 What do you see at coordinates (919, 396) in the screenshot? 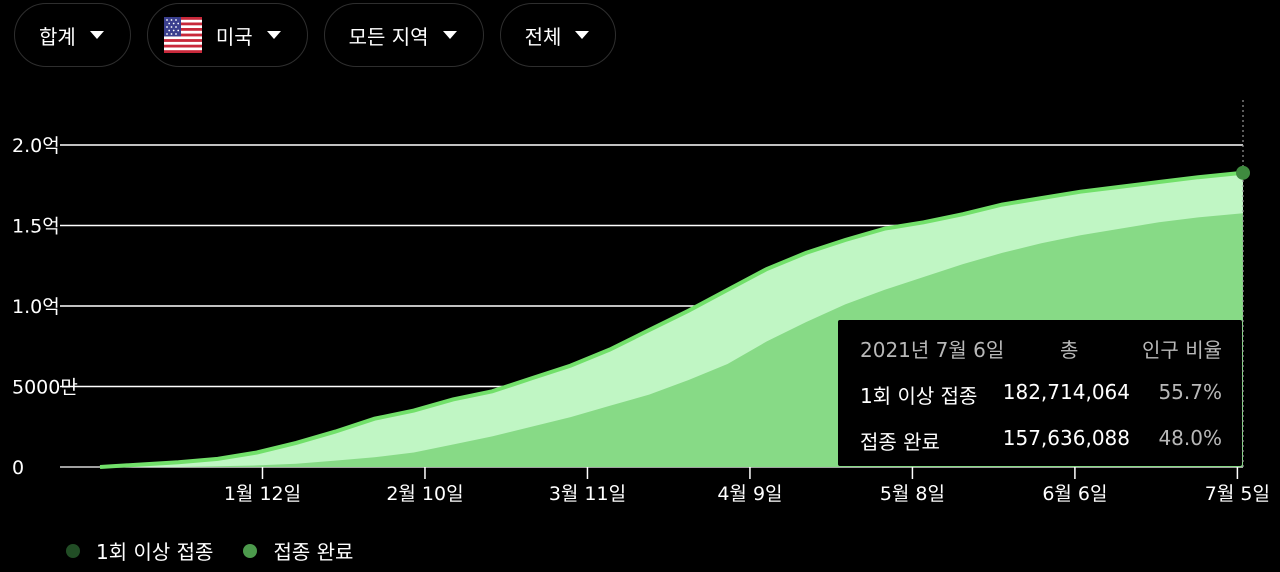
I see `tooltip-row-label: 1회 이상 접종` at bounding box center [919, 396].